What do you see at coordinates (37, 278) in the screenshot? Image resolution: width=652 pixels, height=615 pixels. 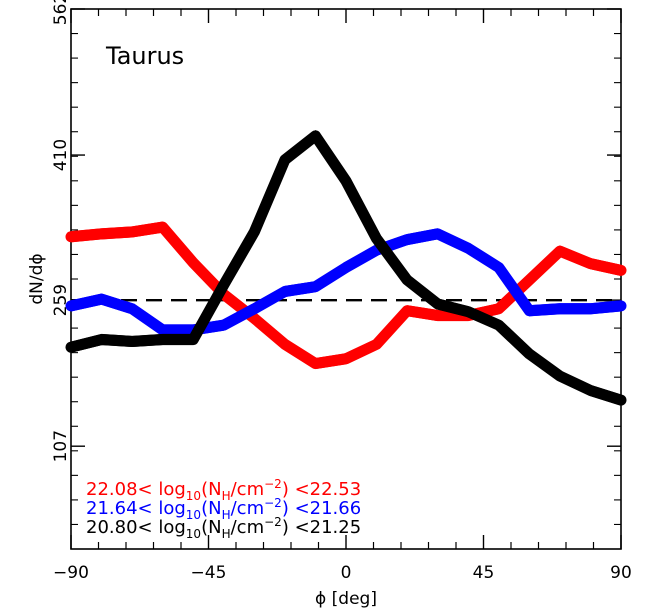 I see `y-axis-title: dN/dϕ` at bounding box center [37, 278].